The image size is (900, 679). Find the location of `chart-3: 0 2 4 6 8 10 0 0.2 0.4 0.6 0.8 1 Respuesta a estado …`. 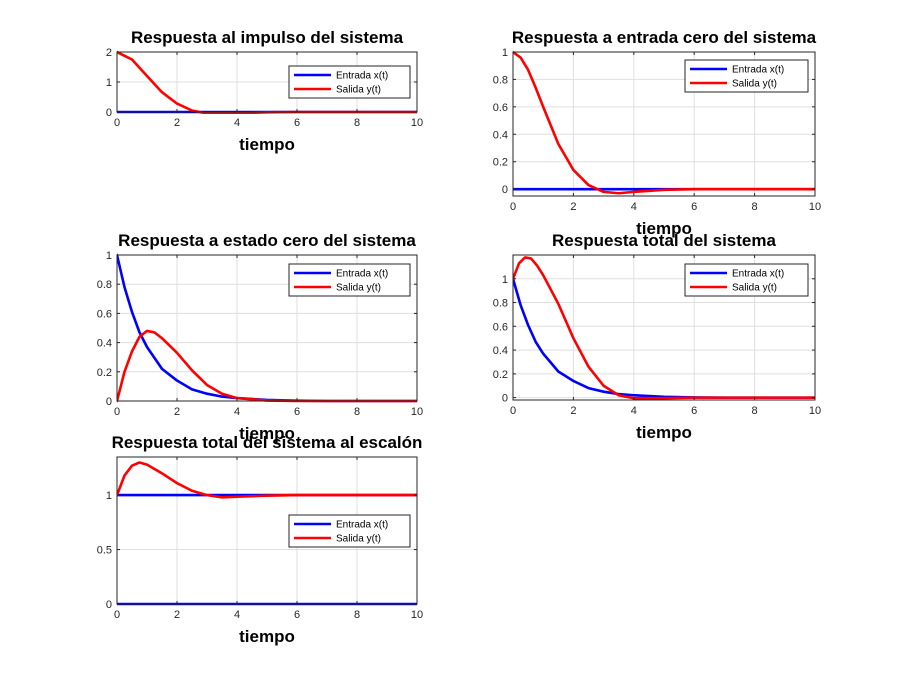

chart-3: 0 2 4 6 8 10 0 0.2 0.4 0.6 0.8 1 Respuesta a estado … is located at coordinates (260, 337).